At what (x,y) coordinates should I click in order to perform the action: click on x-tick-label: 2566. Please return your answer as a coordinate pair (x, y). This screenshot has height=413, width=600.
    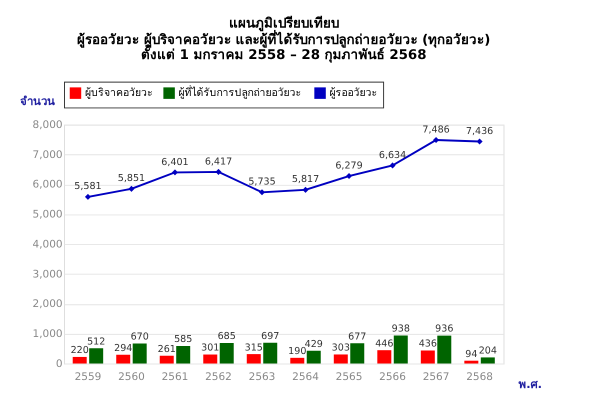
    Looking at the image, I should click on (392, 377).